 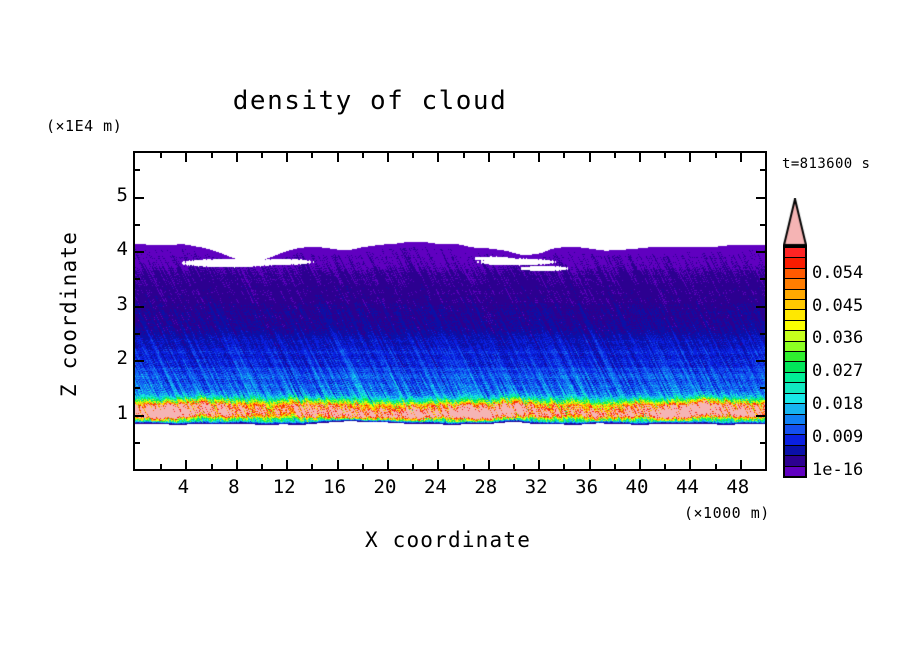 What do you see at coordinates (122, 412) in the screenshot?
I see `y-tick-label: 1` at bounding box center [122, 412].